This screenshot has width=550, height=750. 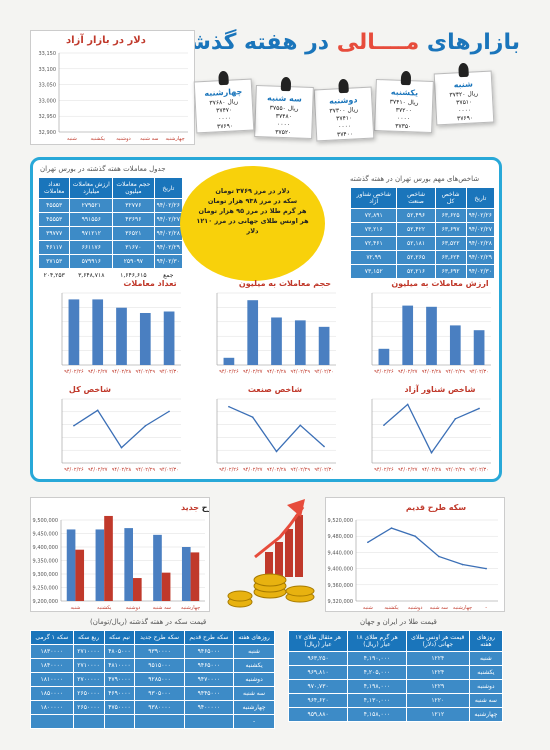 What do you see at coordinates (133, 247) in the screenshot?
I see `table-cell: ۳۱۶۷۰` at bounding box center [133, 247].